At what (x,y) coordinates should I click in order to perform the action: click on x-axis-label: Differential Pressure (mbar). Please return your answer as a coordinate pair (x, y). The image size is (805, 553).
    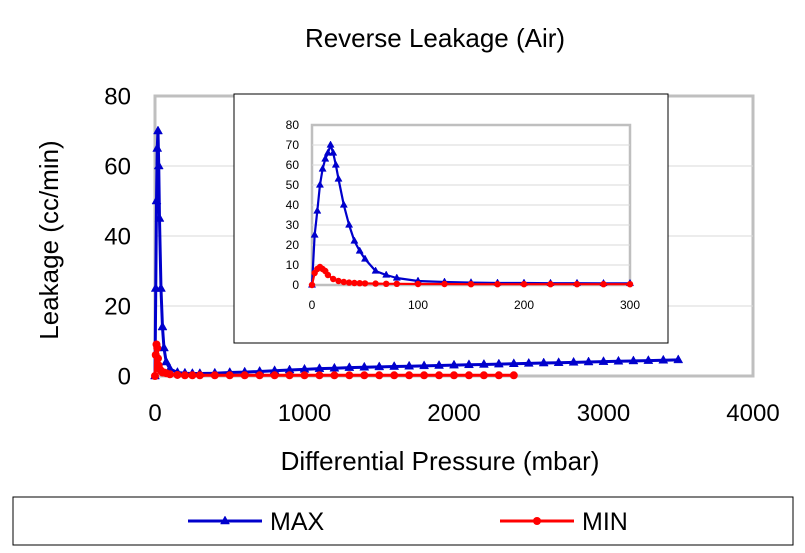
    Looking at the image, I should click on (440, 461).